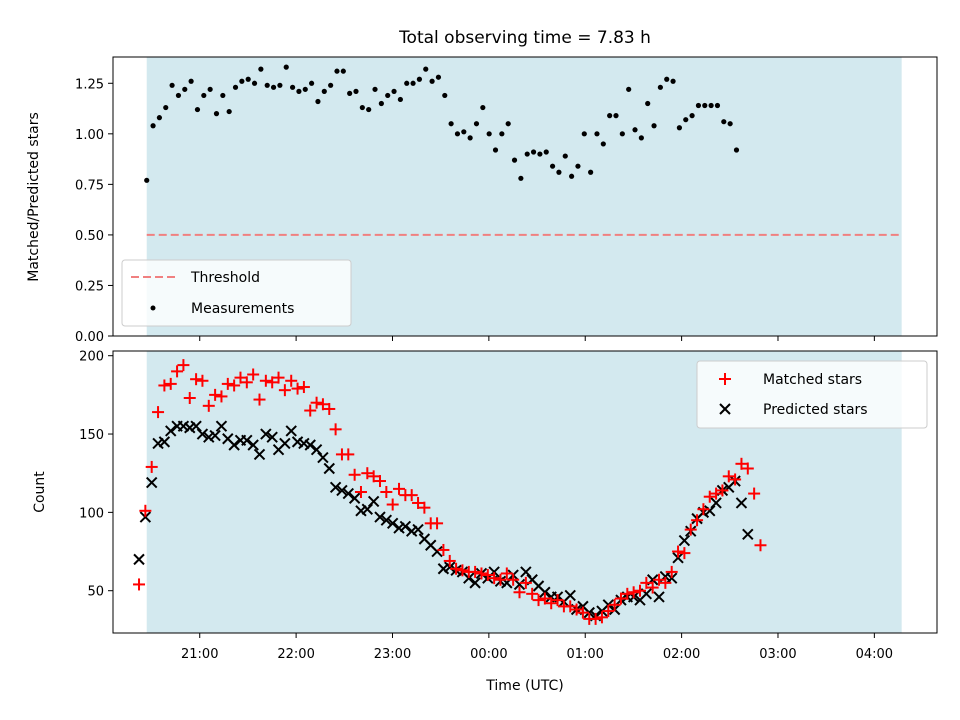  Describe the element at coordinates (34, 197) in the screenshot. I see `top-y-axis-label: Matched/Predicted stars` at that location.